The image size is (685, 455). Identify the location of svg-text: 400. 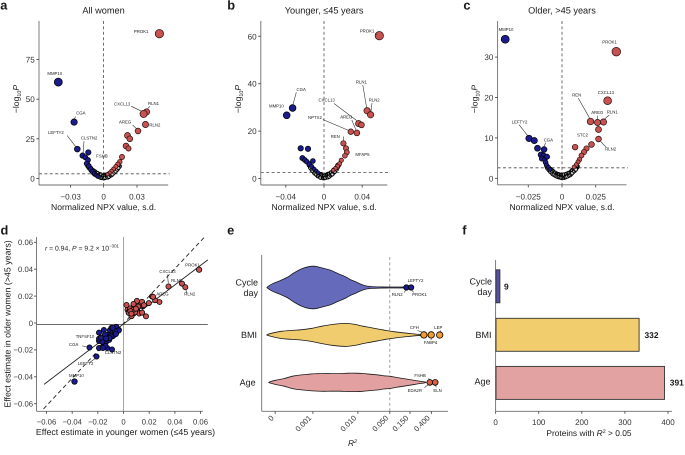
(668, 422).